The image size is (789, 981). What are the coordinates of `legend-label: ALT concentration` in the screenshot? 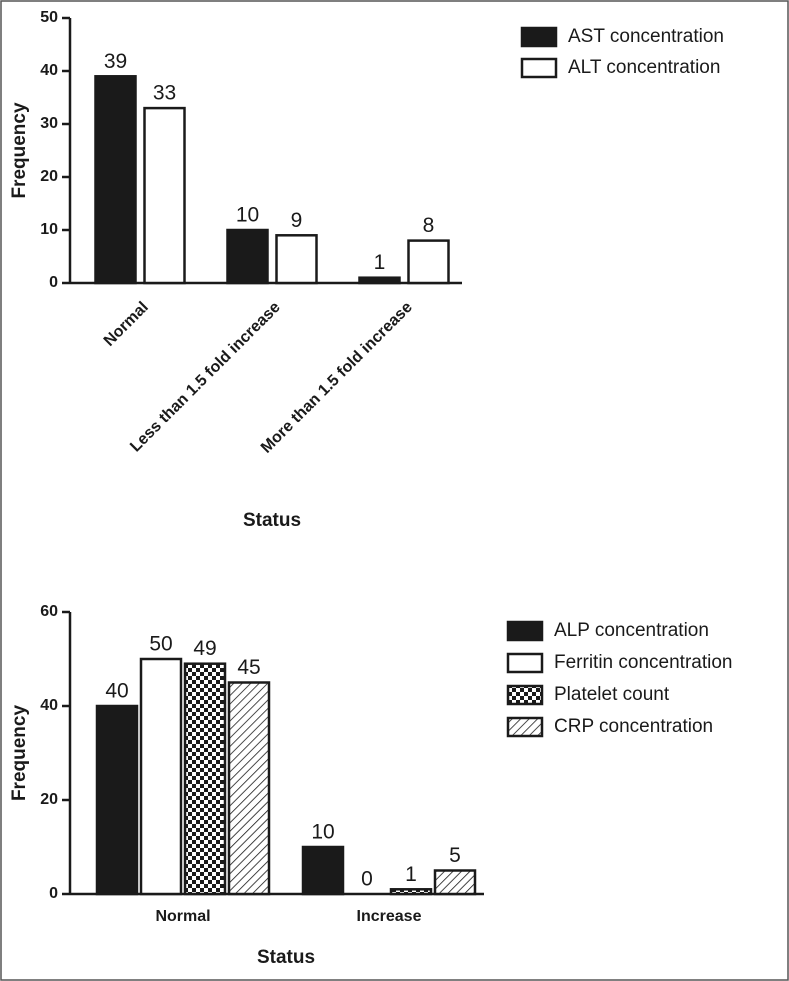 It's located at (644, 67).